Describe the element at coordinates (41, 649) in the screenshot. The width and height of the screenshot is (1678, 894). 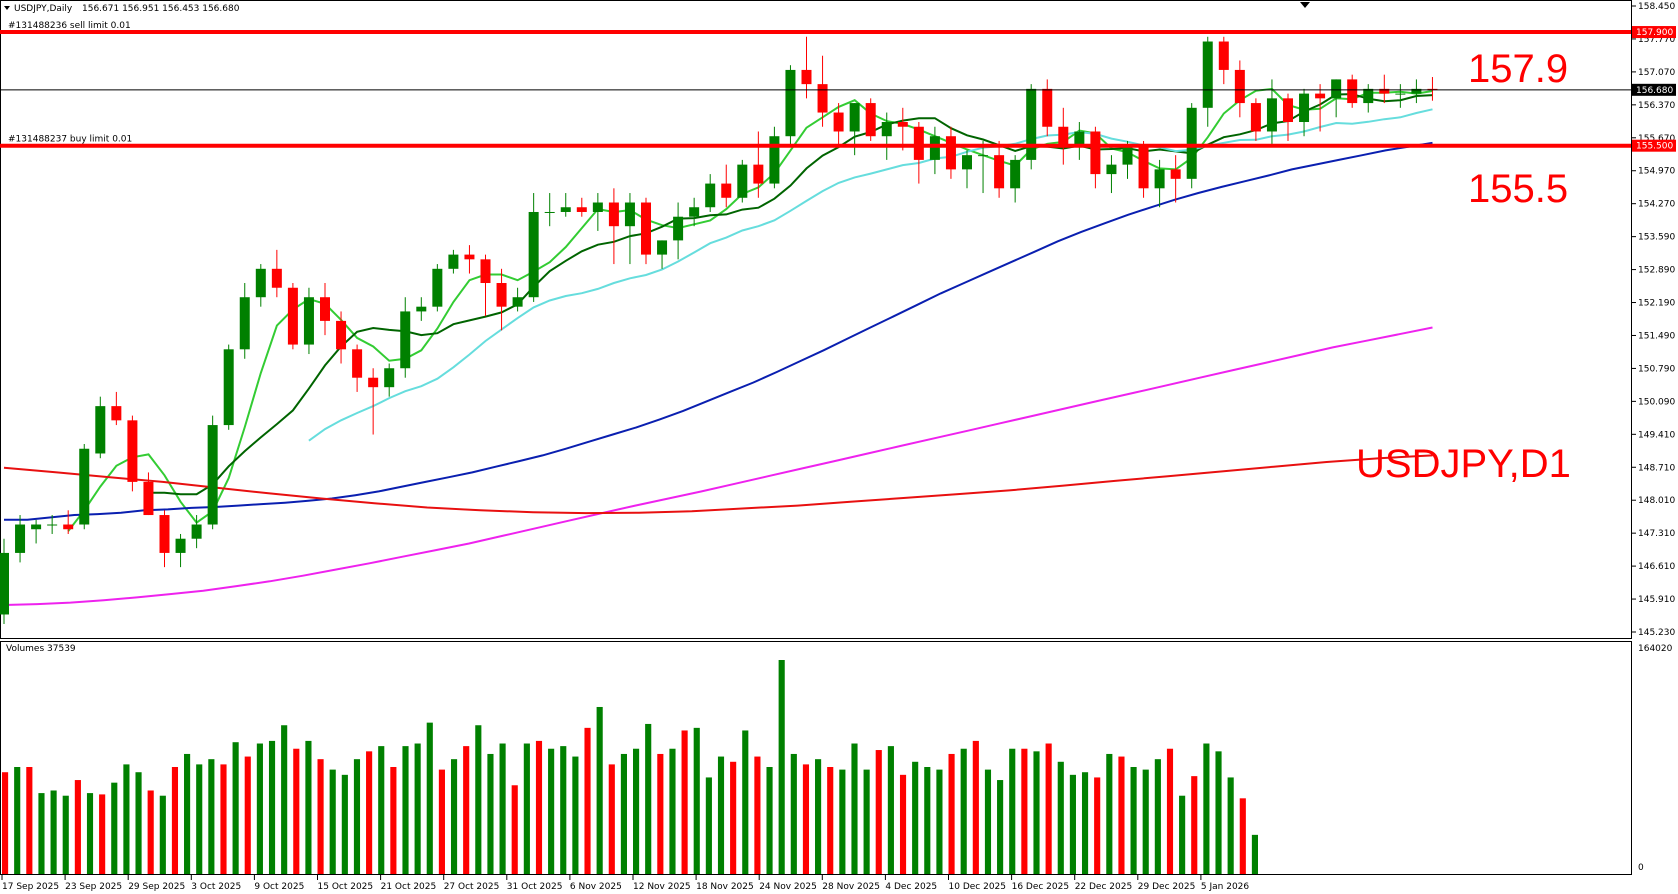
I see `volume-panel-title: Volumes 37539` at that location.